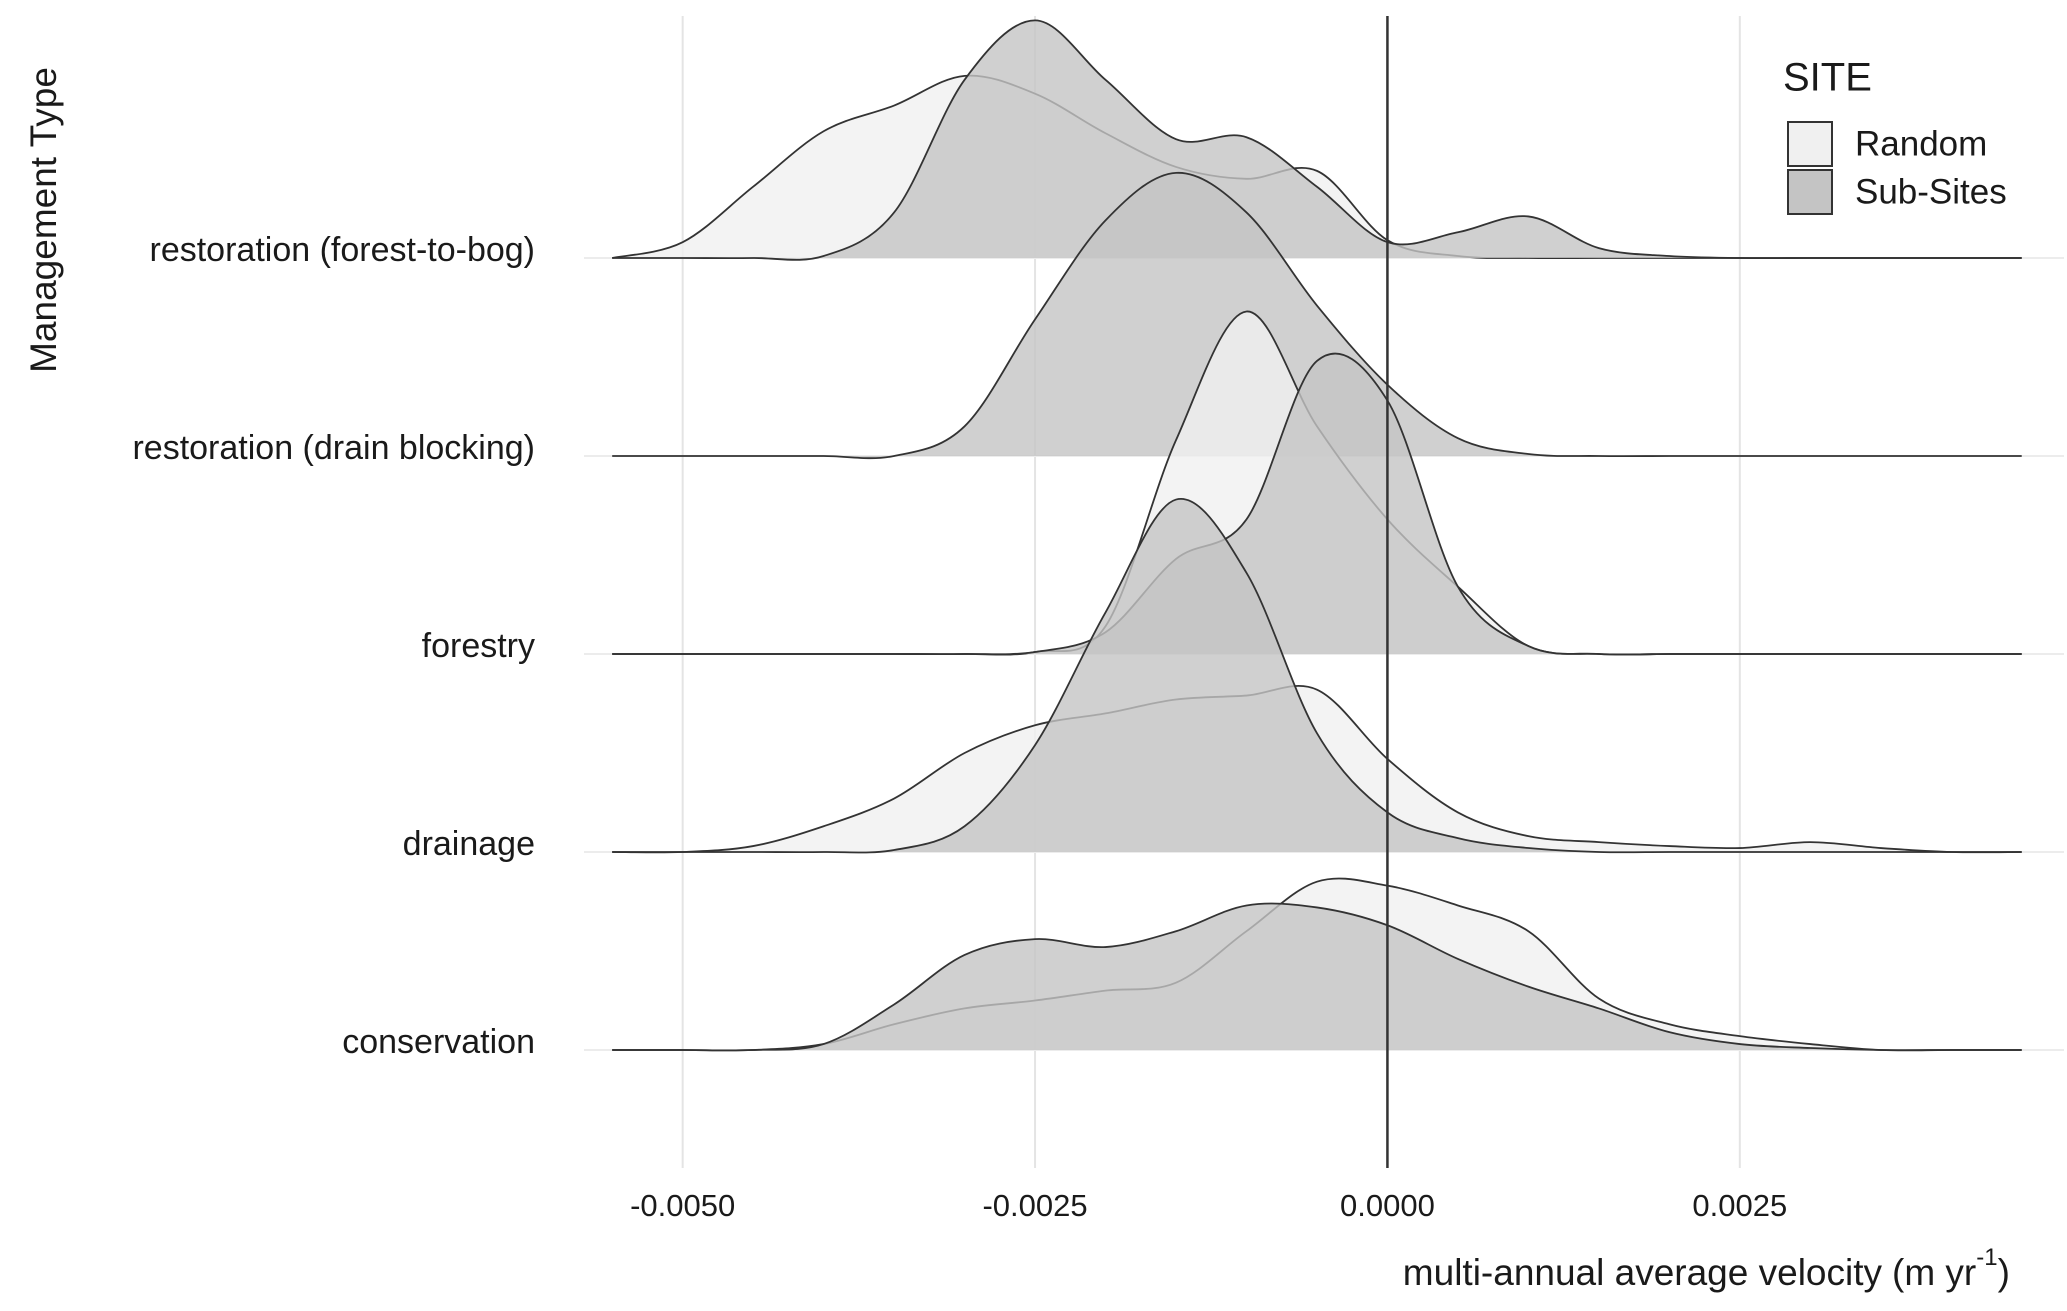  Describe the element at coordinates (1827, 78) in the screenshot. I see `legend-title: SITE` at that location.